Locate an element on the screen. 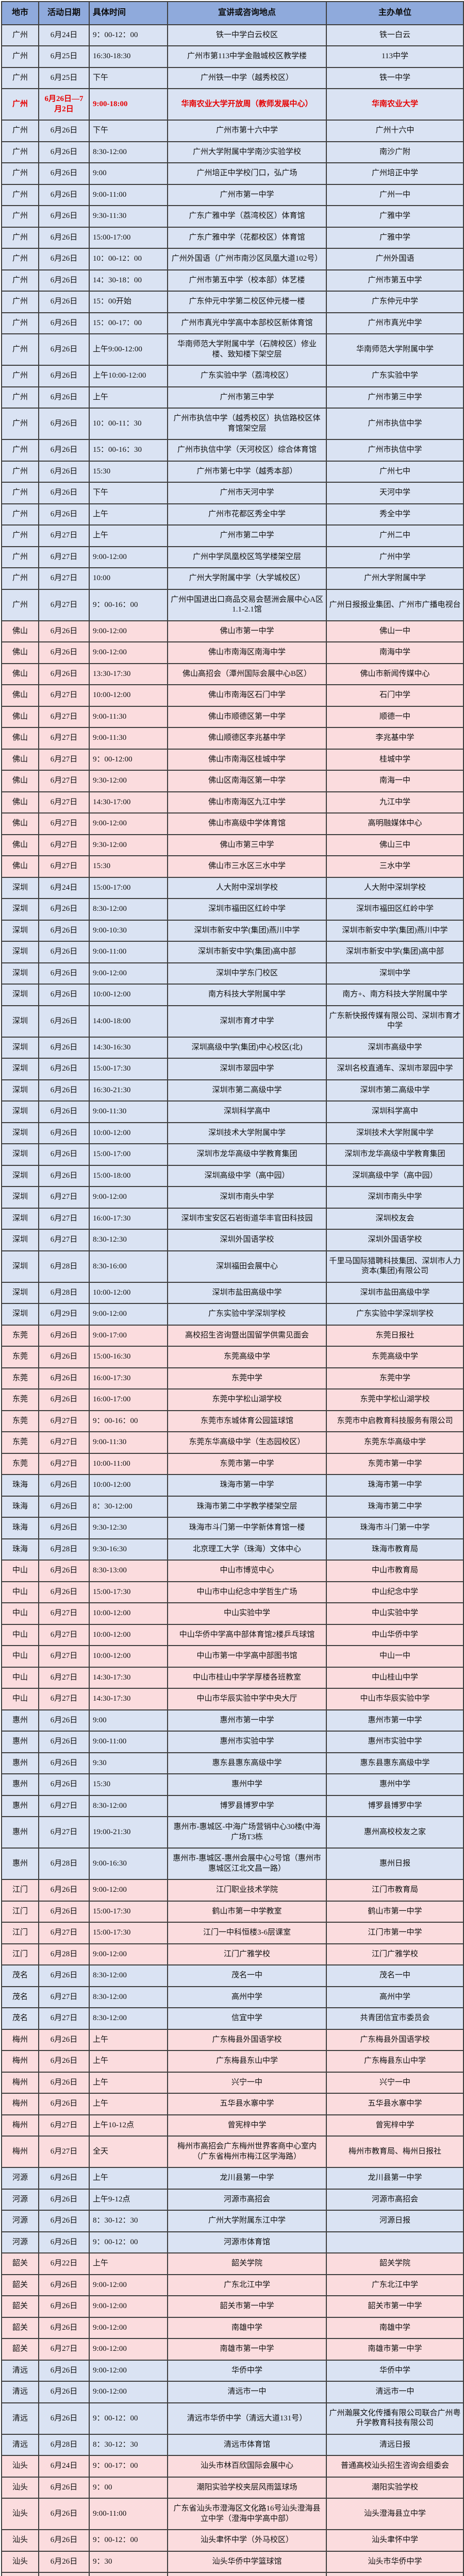 This screenshot has width=464, height=2576. table-row: 深圳 6月26日 8:30-12:00 深圳市福田区红岭中学 深圳市福田区红岭中学 is located at coordinates (232, 909).